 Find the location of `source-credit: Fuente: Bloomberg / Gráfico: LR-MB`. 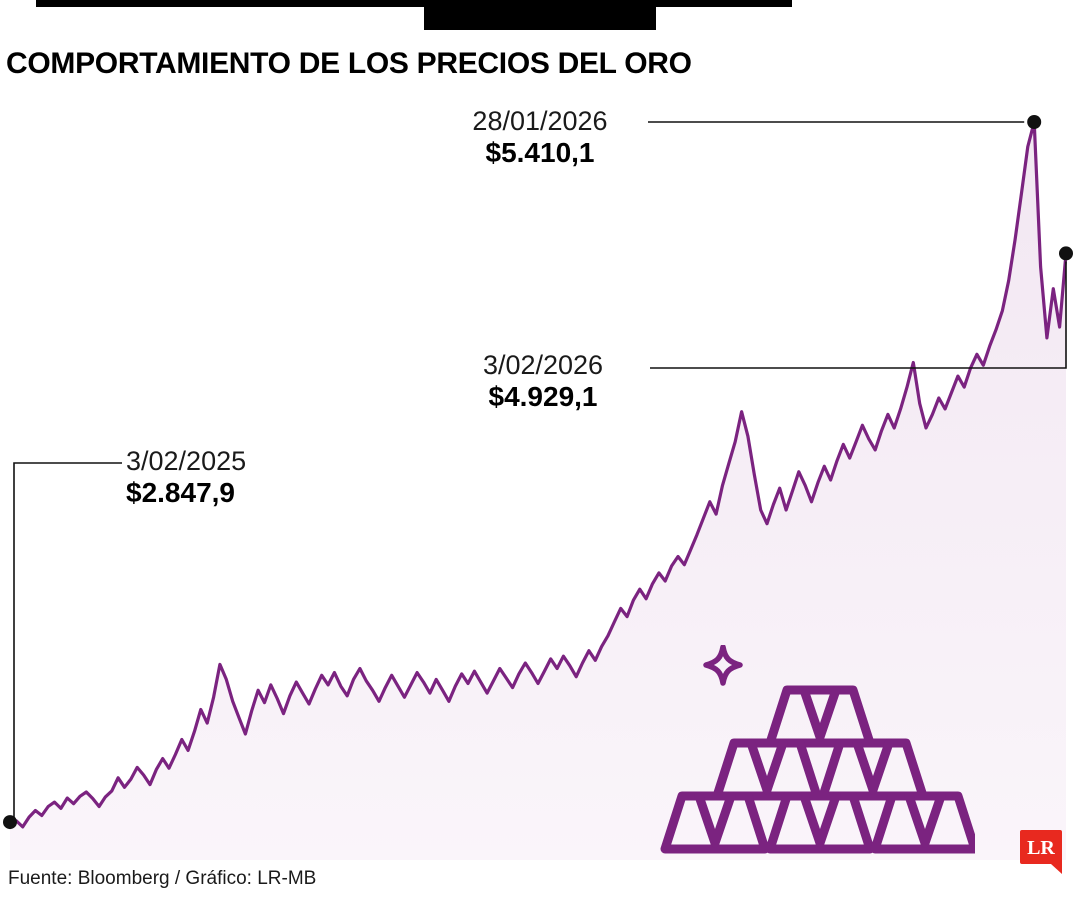

source-credit: Fuente: Bloomberg / Gráfico: LR-MB is located at coordinates (162, 878).